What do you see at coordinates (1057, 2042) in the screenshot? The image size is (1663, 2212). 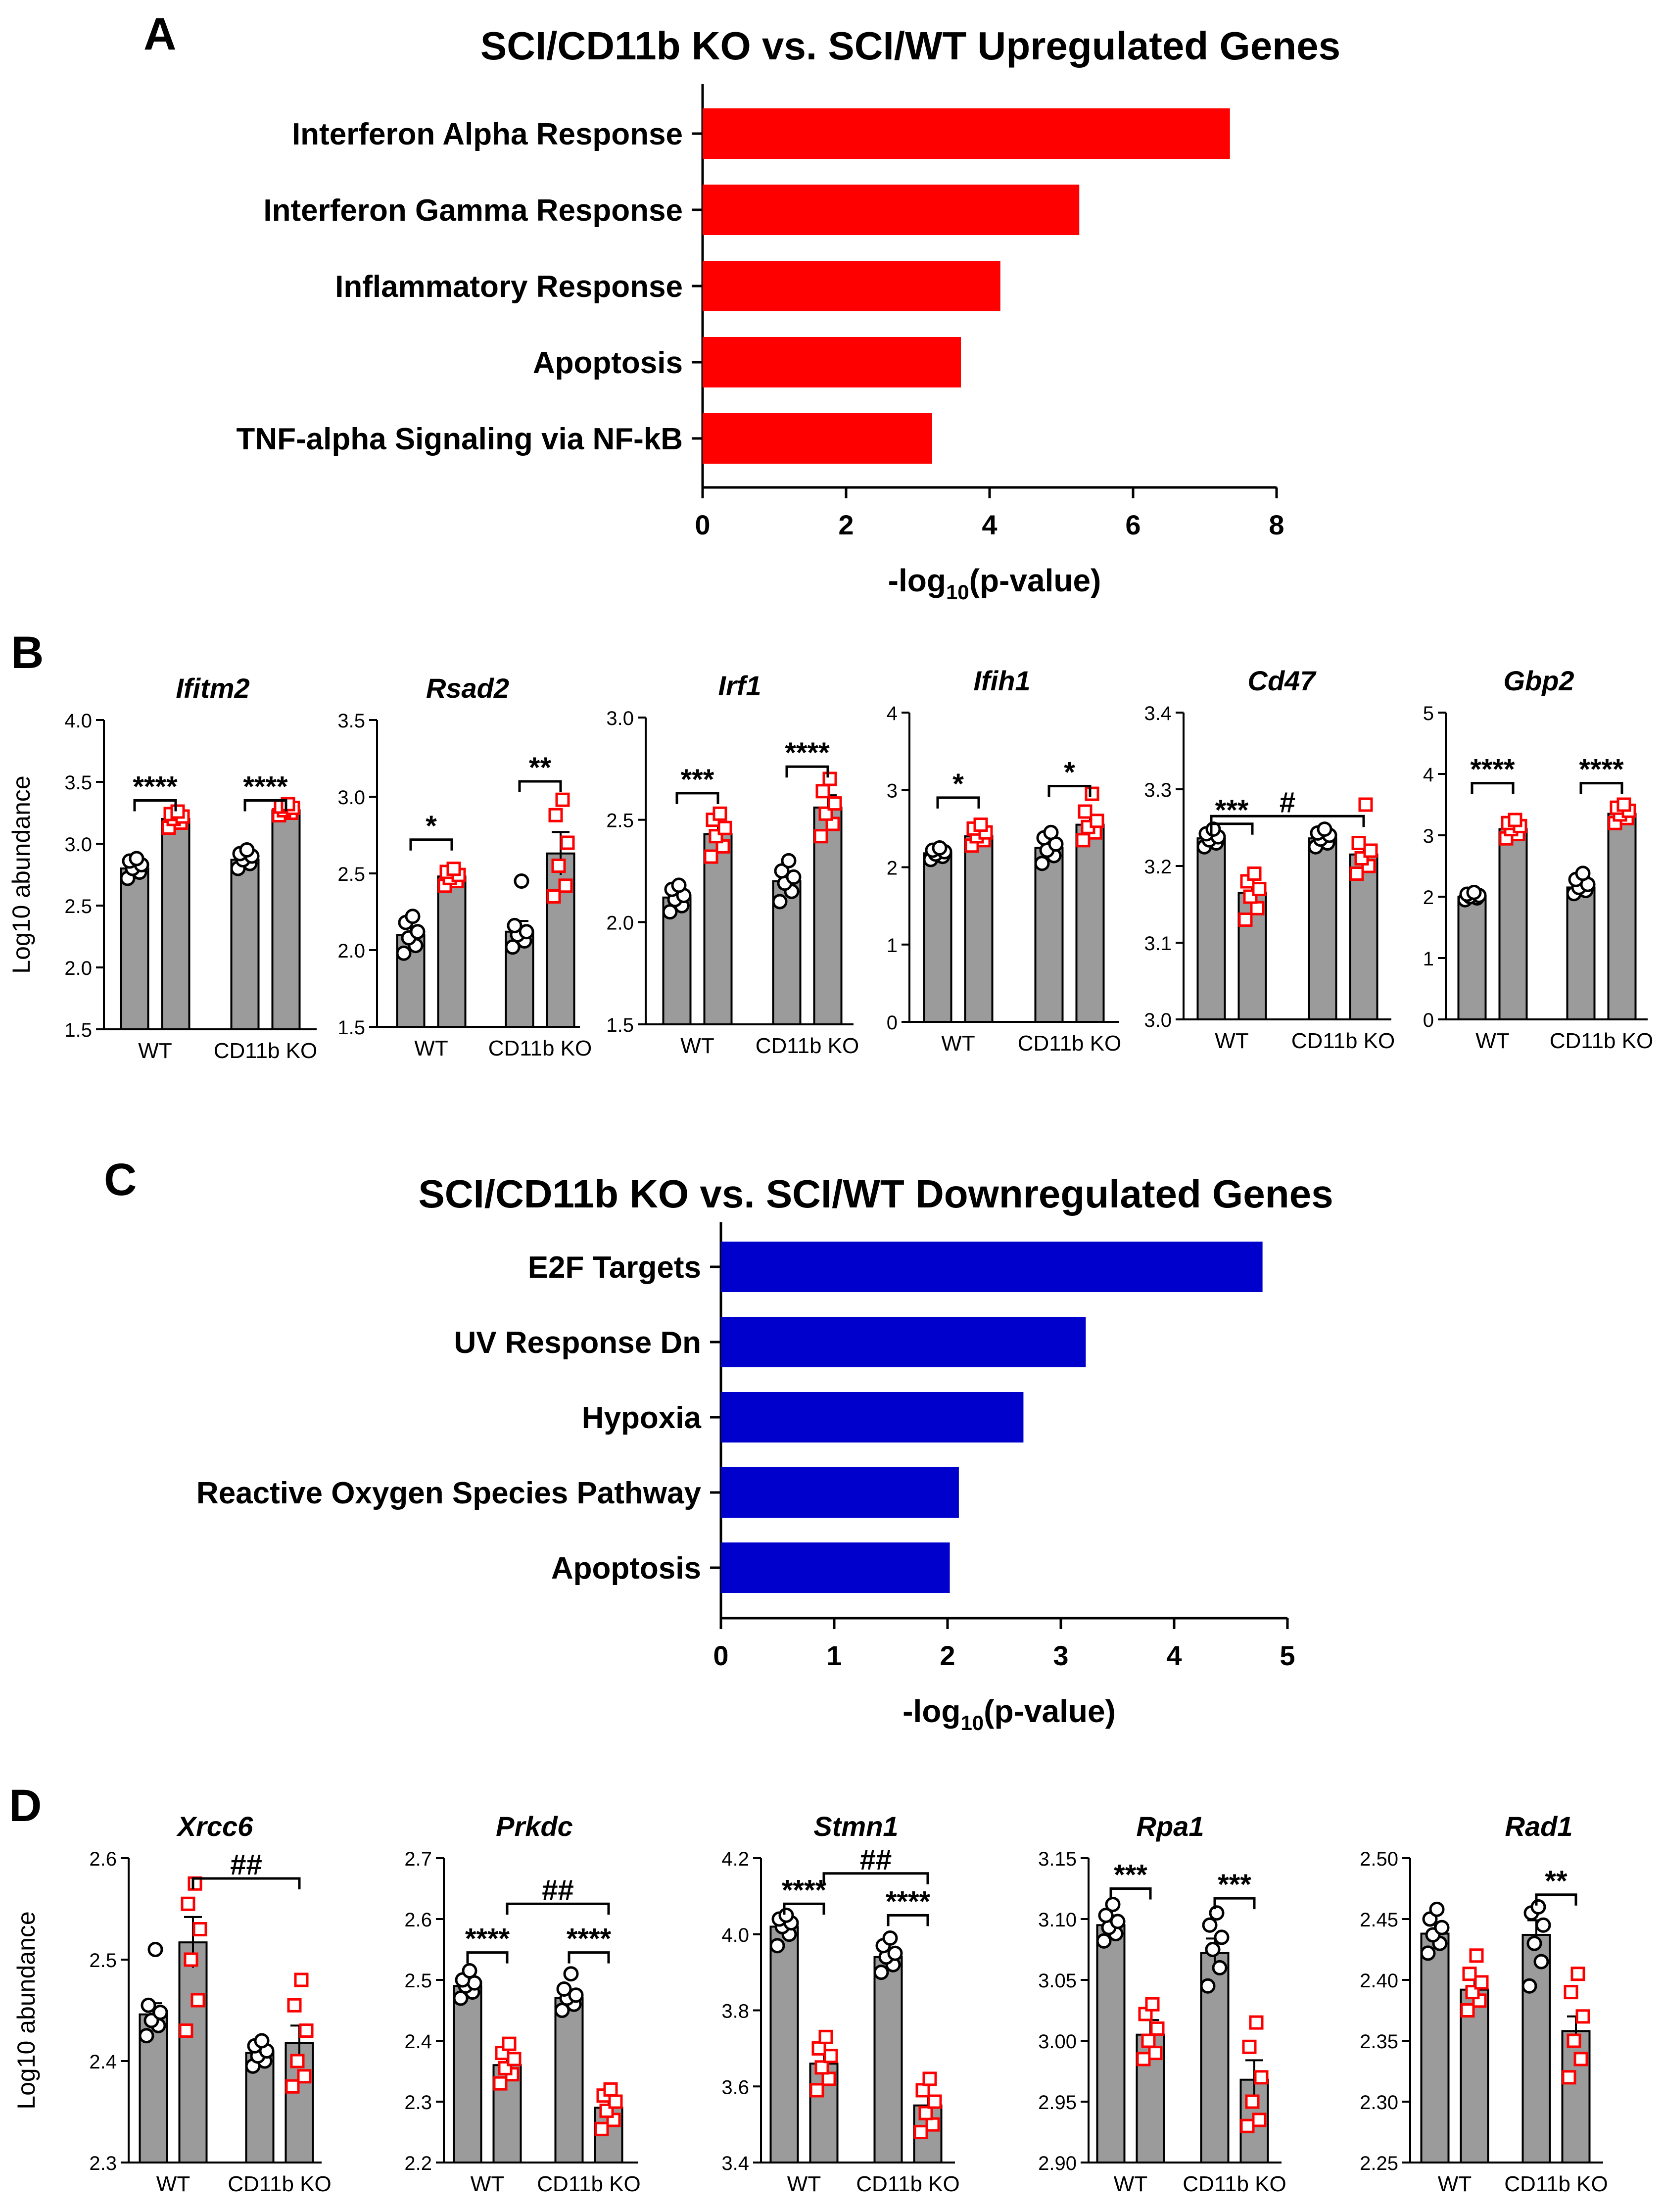 I see `y-tick-label: 3.00` at bounding box center [1057, 2042].